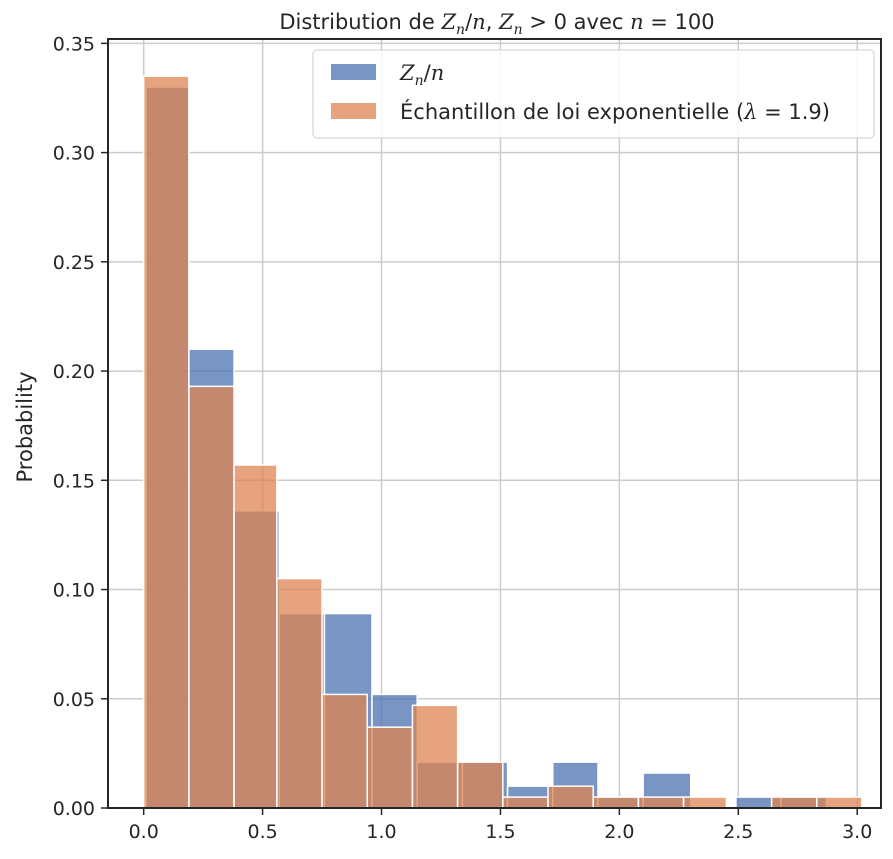 The width and height of the screenshot is (893, 859). Describe the element at coordinates (74, 372) in the screenshot. I see `y-tick-label-4: 0.20` at that location.